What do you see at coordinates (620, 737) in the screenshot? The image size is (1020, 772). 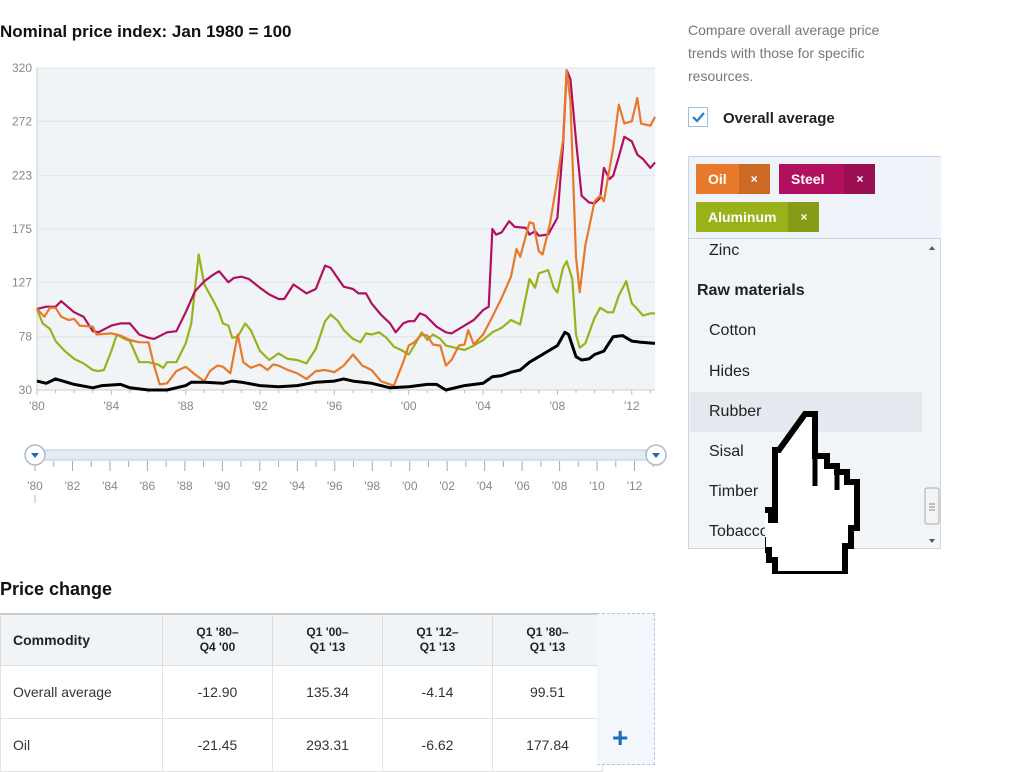 I see `add-commodity-button: +` at bounding box center [620, 737].